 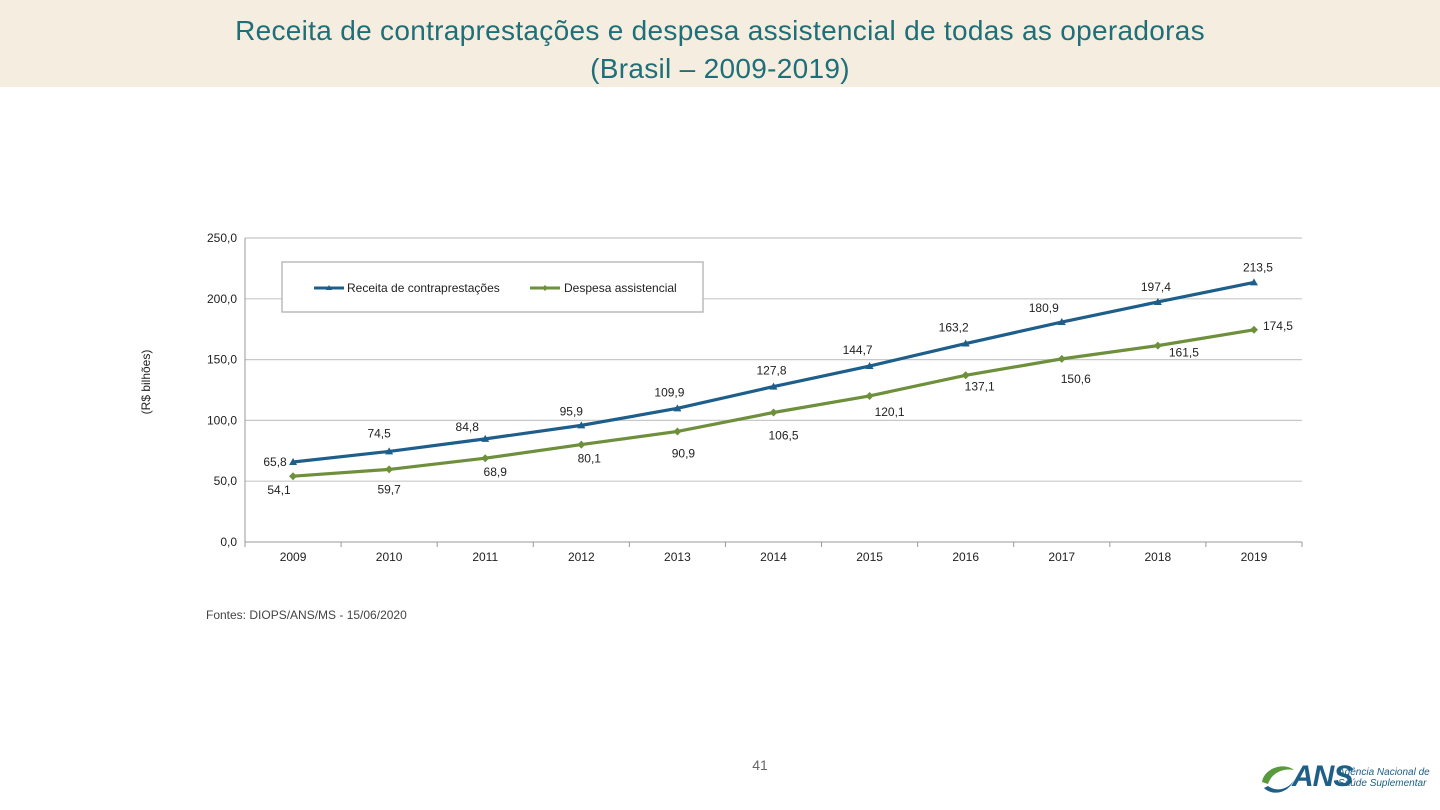 I want to click on y-axis-label: (R$ bilhões), so click(x=146, y=382).